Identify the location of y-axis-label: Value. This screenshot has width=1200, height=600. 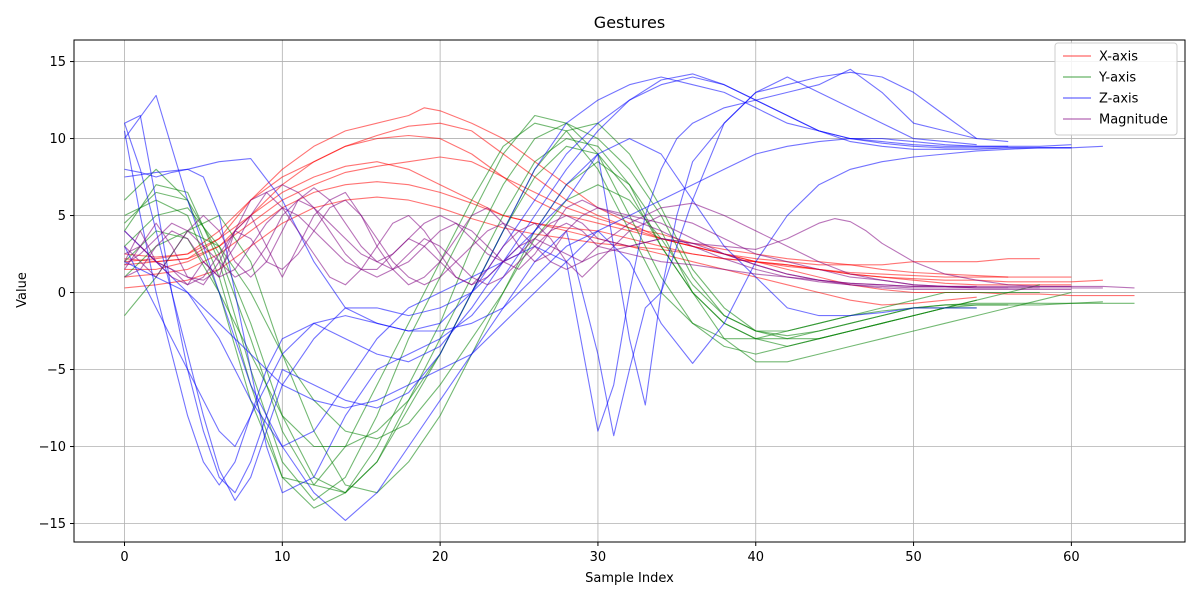
(22, 290).